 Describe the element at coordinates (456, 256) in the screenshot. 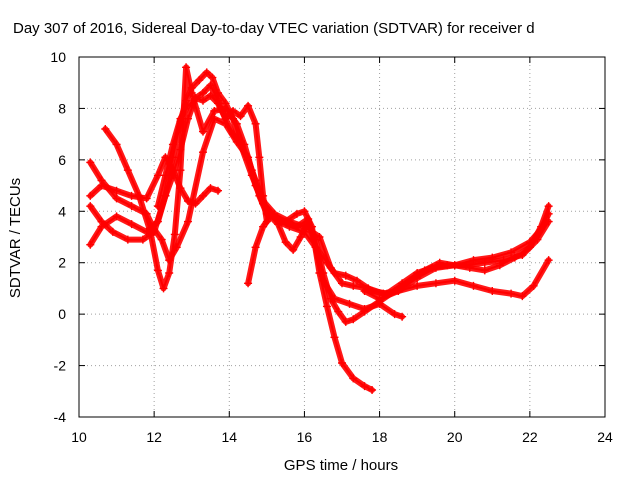

I see `series-line` at that location.